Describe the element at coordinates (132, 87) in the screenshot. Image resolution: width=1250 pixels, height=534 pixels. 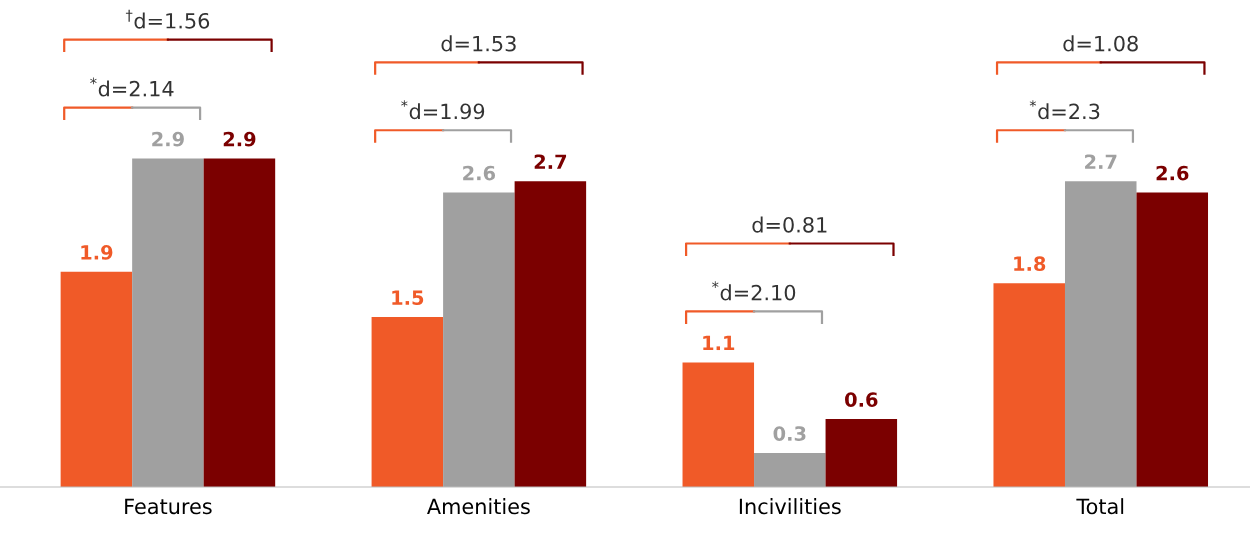
I see `text: $^{*}$d=2.14` at that location.